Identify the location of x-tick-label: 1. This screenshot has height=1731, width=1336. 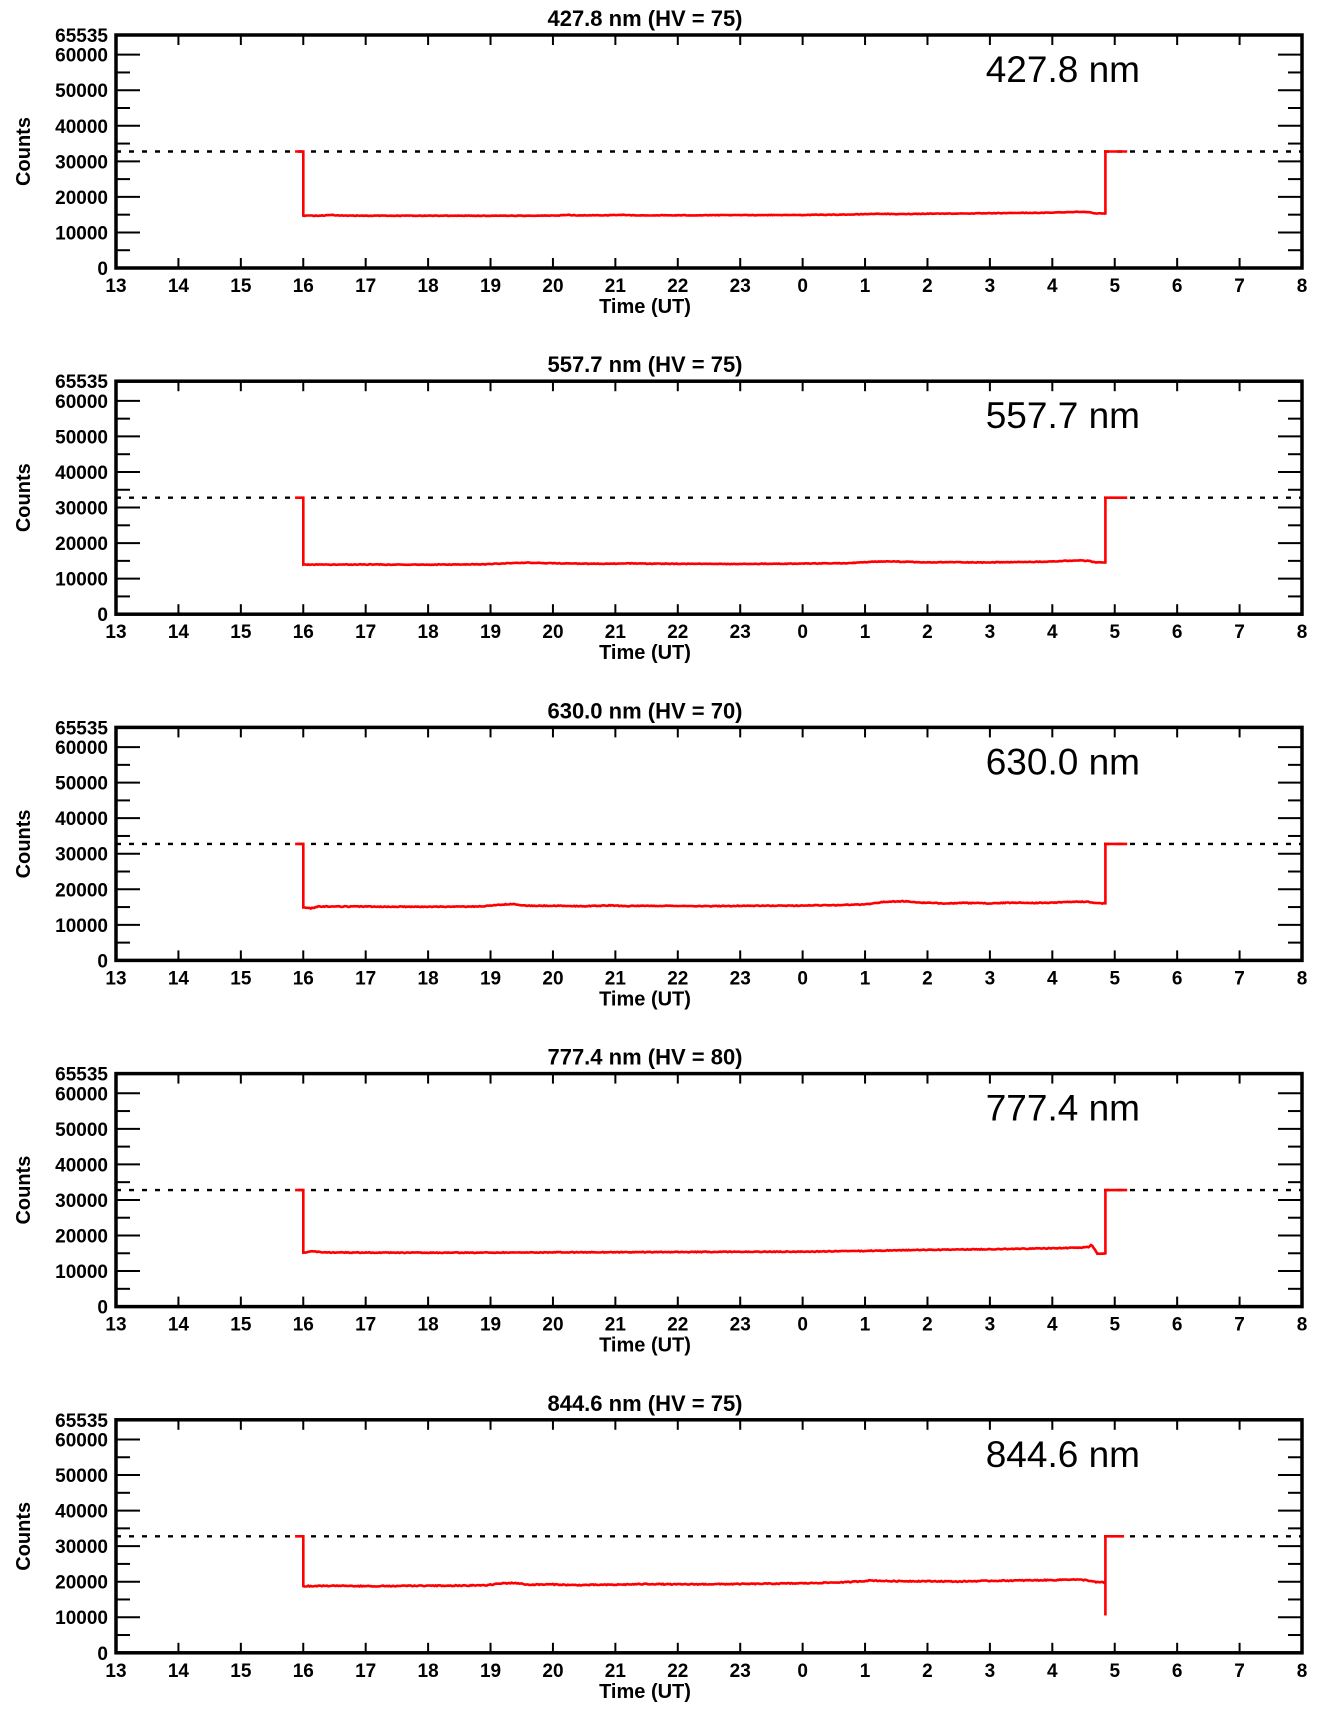
(865, 286).